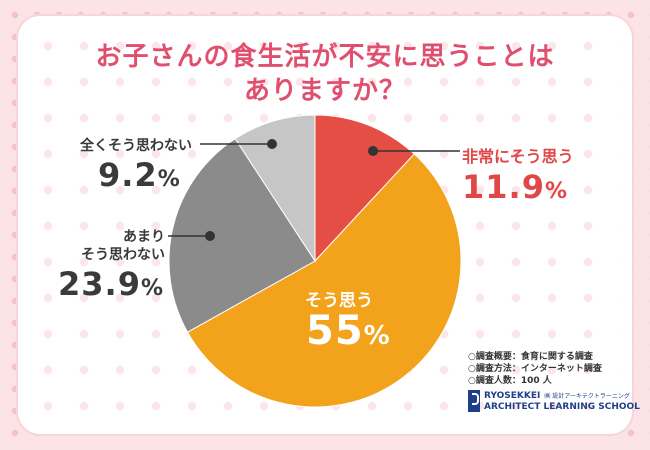  I want to click on pie-slice-strongly-disagree, so click(275, 188).